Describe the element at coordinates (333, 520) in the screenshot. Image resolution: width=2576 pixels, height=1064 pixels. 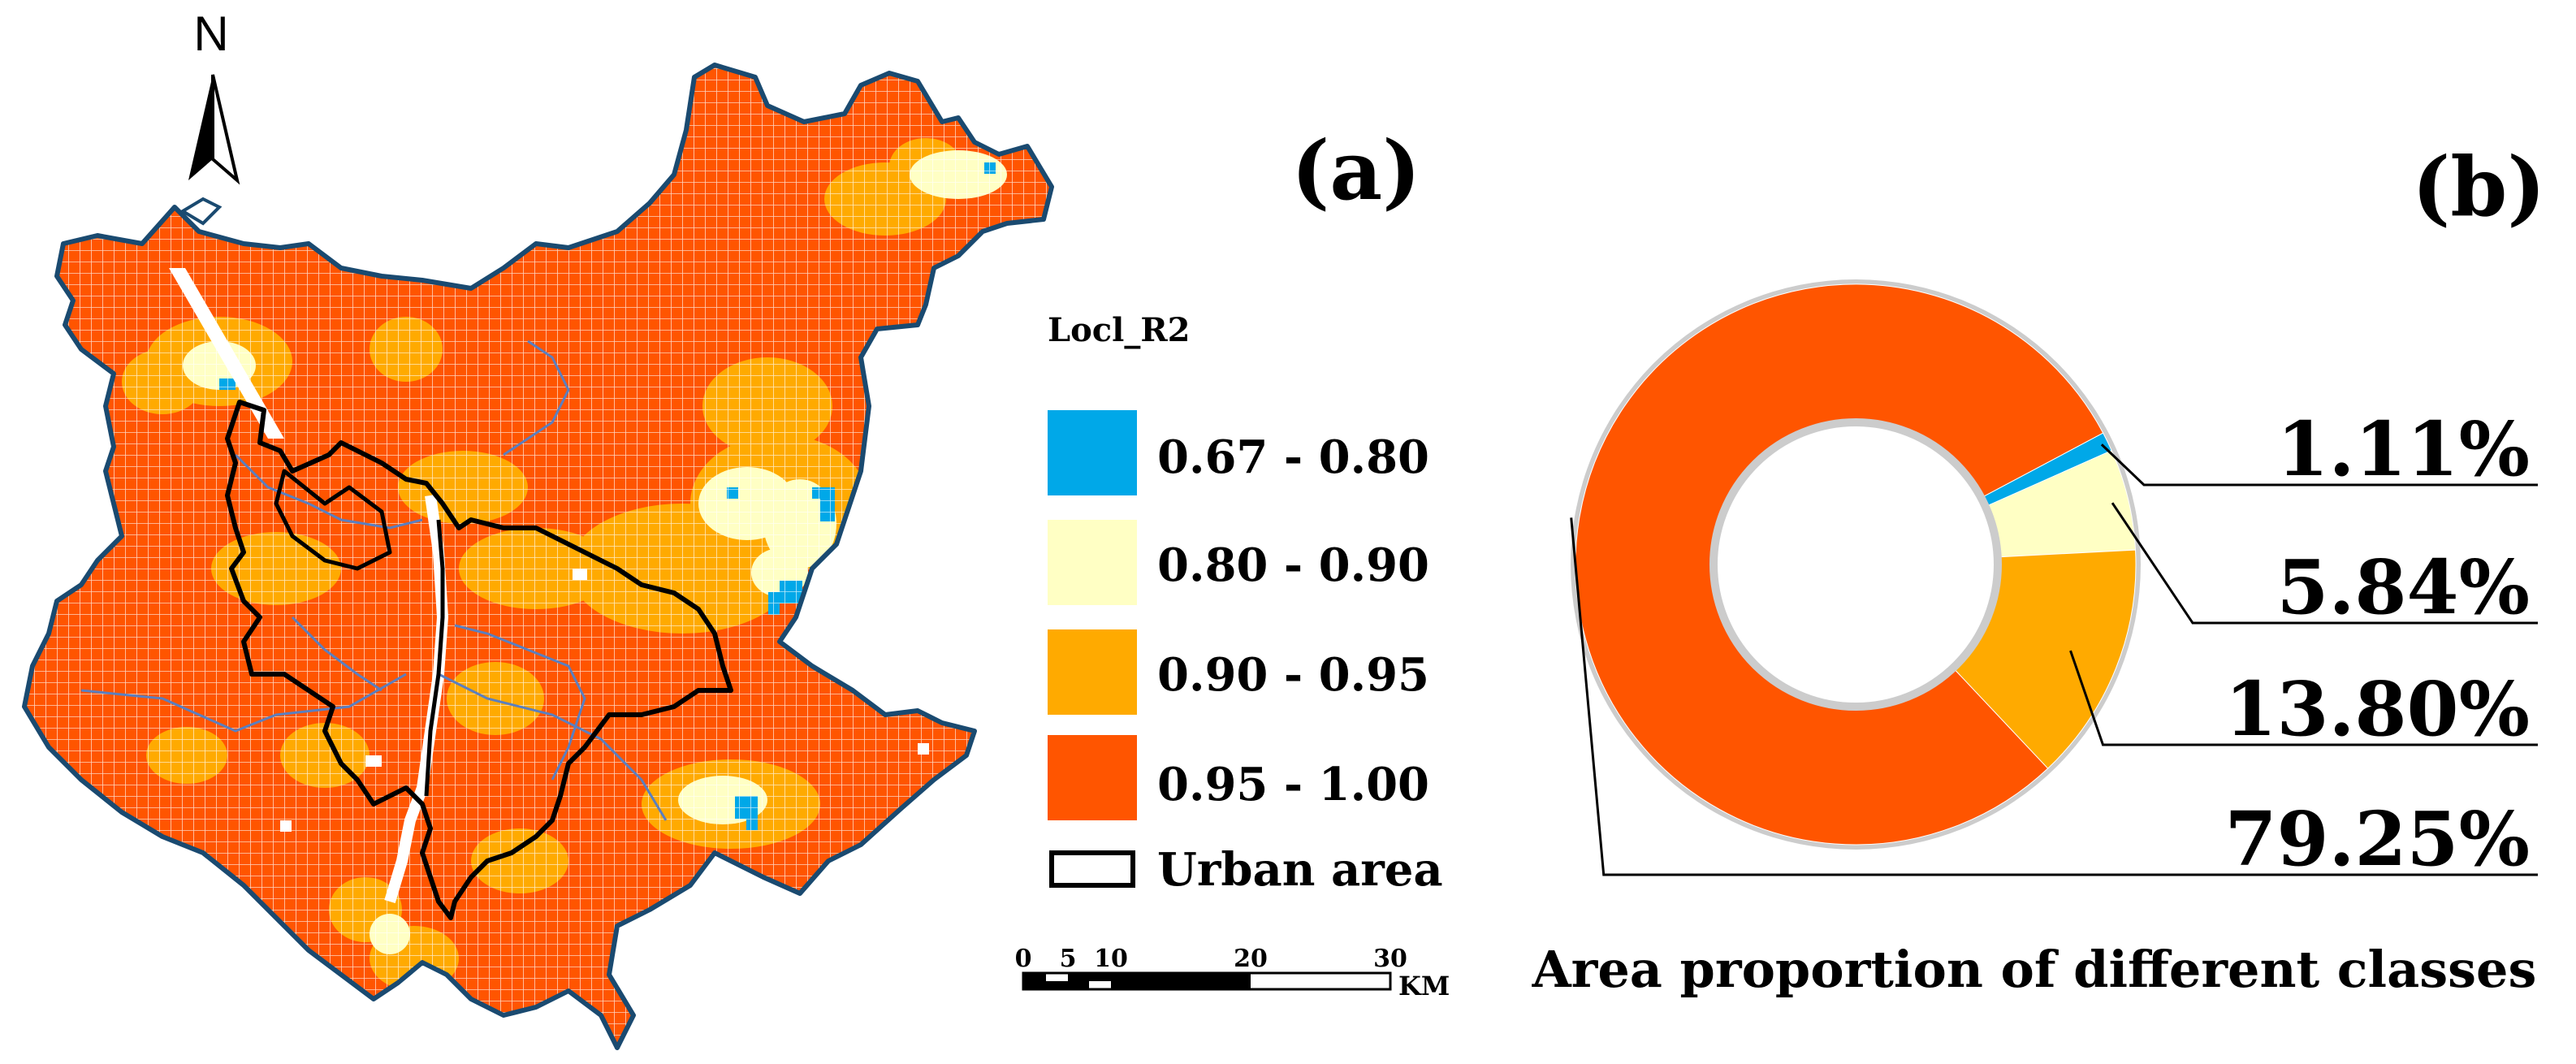
I see `urban-area-inner-outline` at that location.